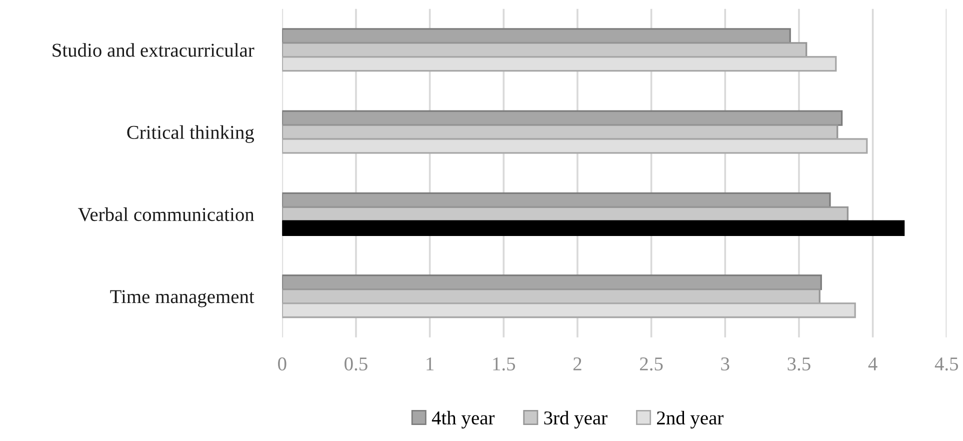  What do you see at coordinates (577, 363) in the screenshot?
I see `x-tick-label: 2` at bounding box center [577, 363].